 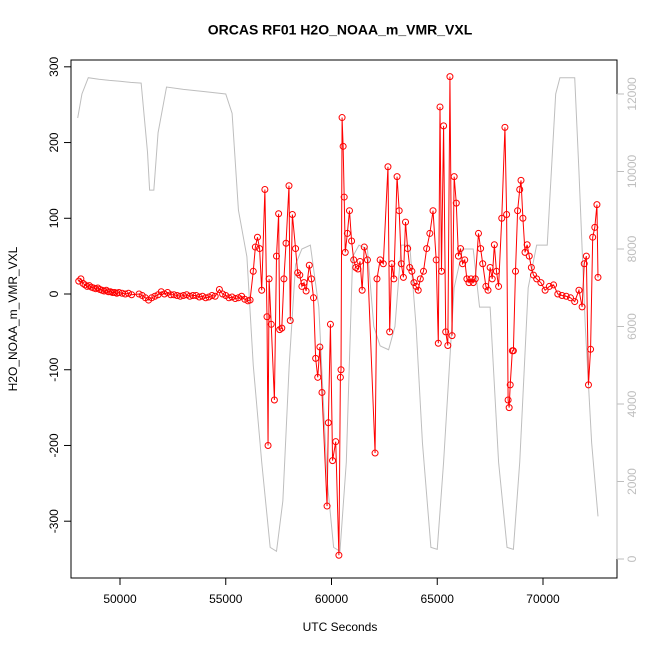 What do you see at coordinates (120, 599) in the screenshot?
I see `x-tick-label: 50000` at bounding box center [120, 599].